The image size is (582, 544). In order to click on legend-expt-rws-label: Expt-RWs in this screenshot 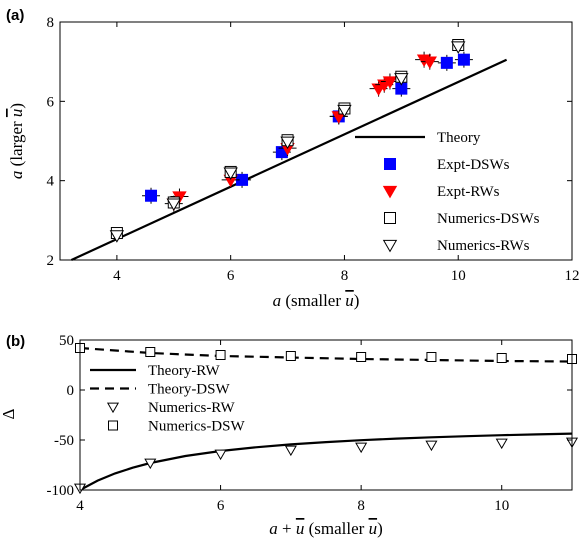, I will do `click(468, 192)`.